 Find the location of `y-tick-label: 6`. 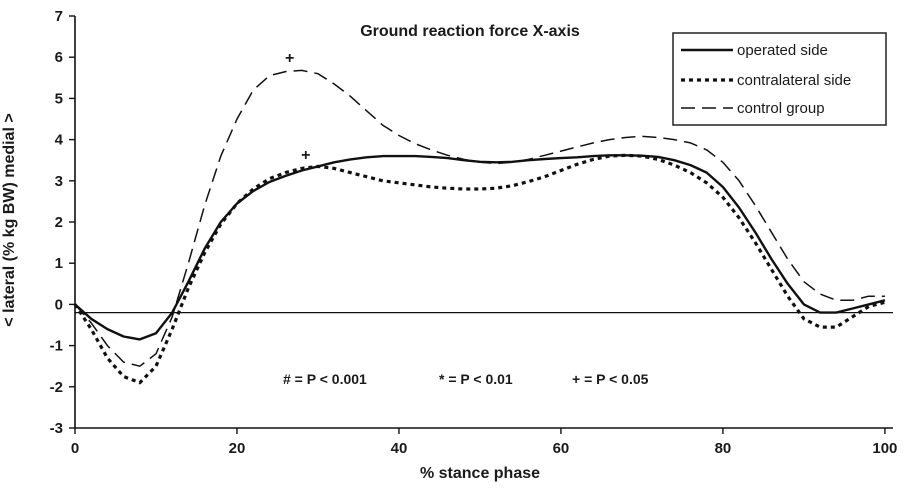

y-tick-label: 6 is located at coordinates (59, 57).